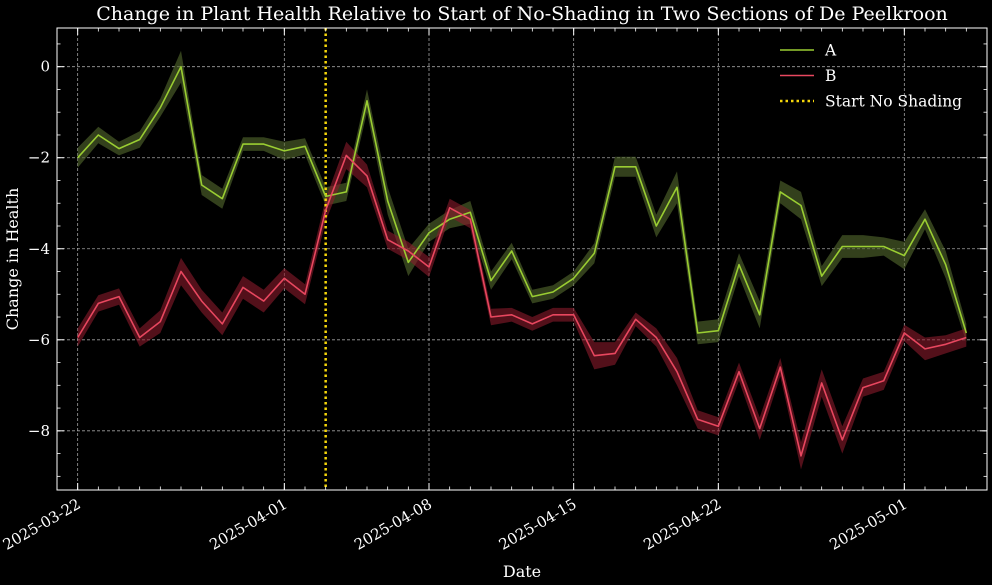 This screenshot has height=585, width=992. Describe the element at coordinates (830, 76) in the screenshot. I see `legend-label: B` at that location.